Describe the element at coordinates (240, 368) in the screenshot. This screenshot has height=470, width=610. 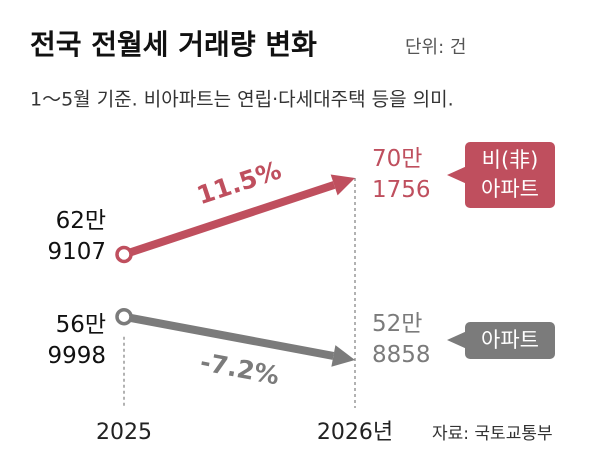
I see `change-label: -7.2%` at that location.